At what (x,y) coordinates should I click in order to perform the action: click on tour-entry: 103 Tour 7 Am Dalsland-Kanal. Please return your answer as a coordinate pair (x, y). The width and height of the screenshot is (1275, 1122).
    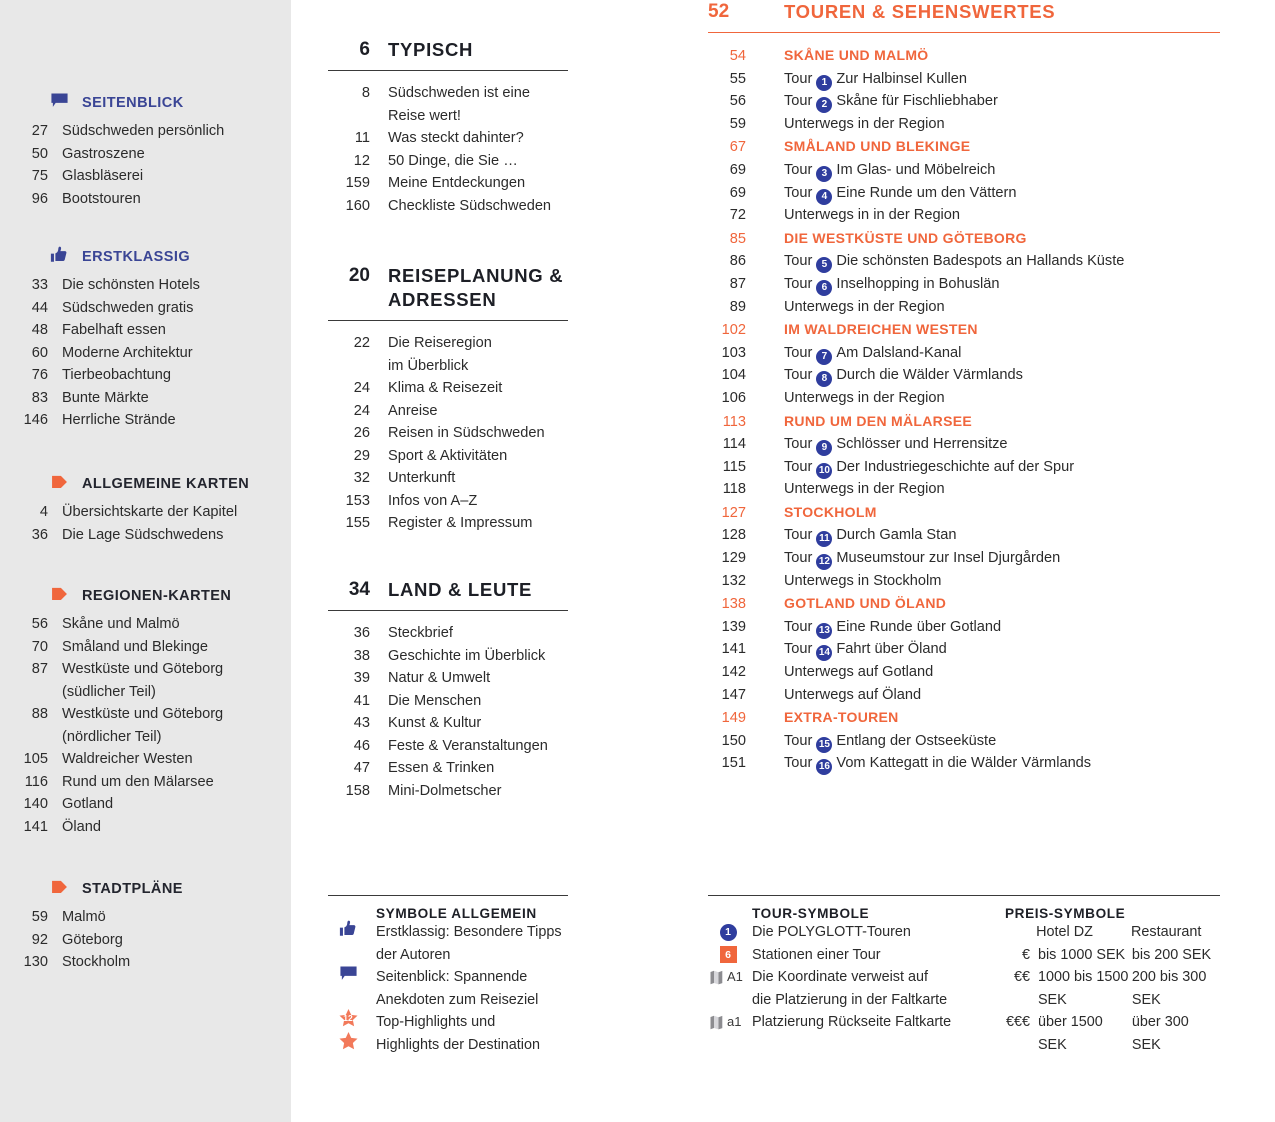
    Looking at the image, I should click on (968, 353).